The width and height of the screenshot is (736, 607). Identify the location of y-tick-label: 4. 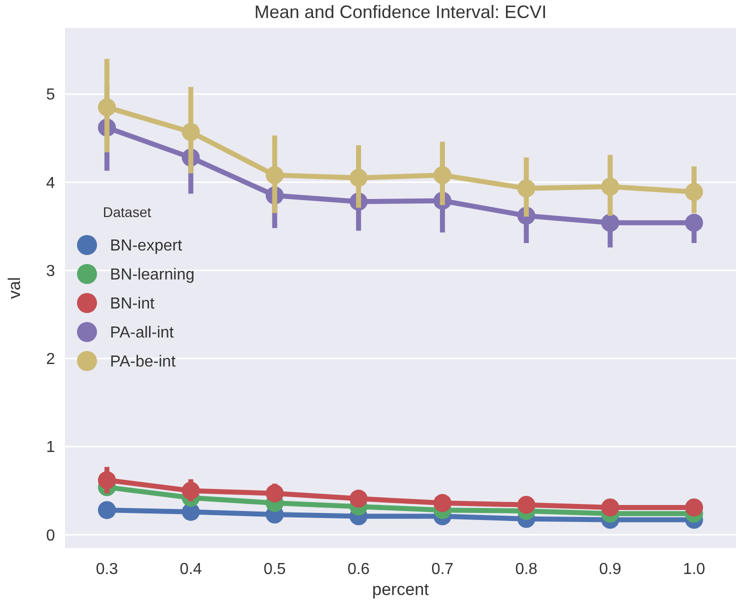
(51, 183).